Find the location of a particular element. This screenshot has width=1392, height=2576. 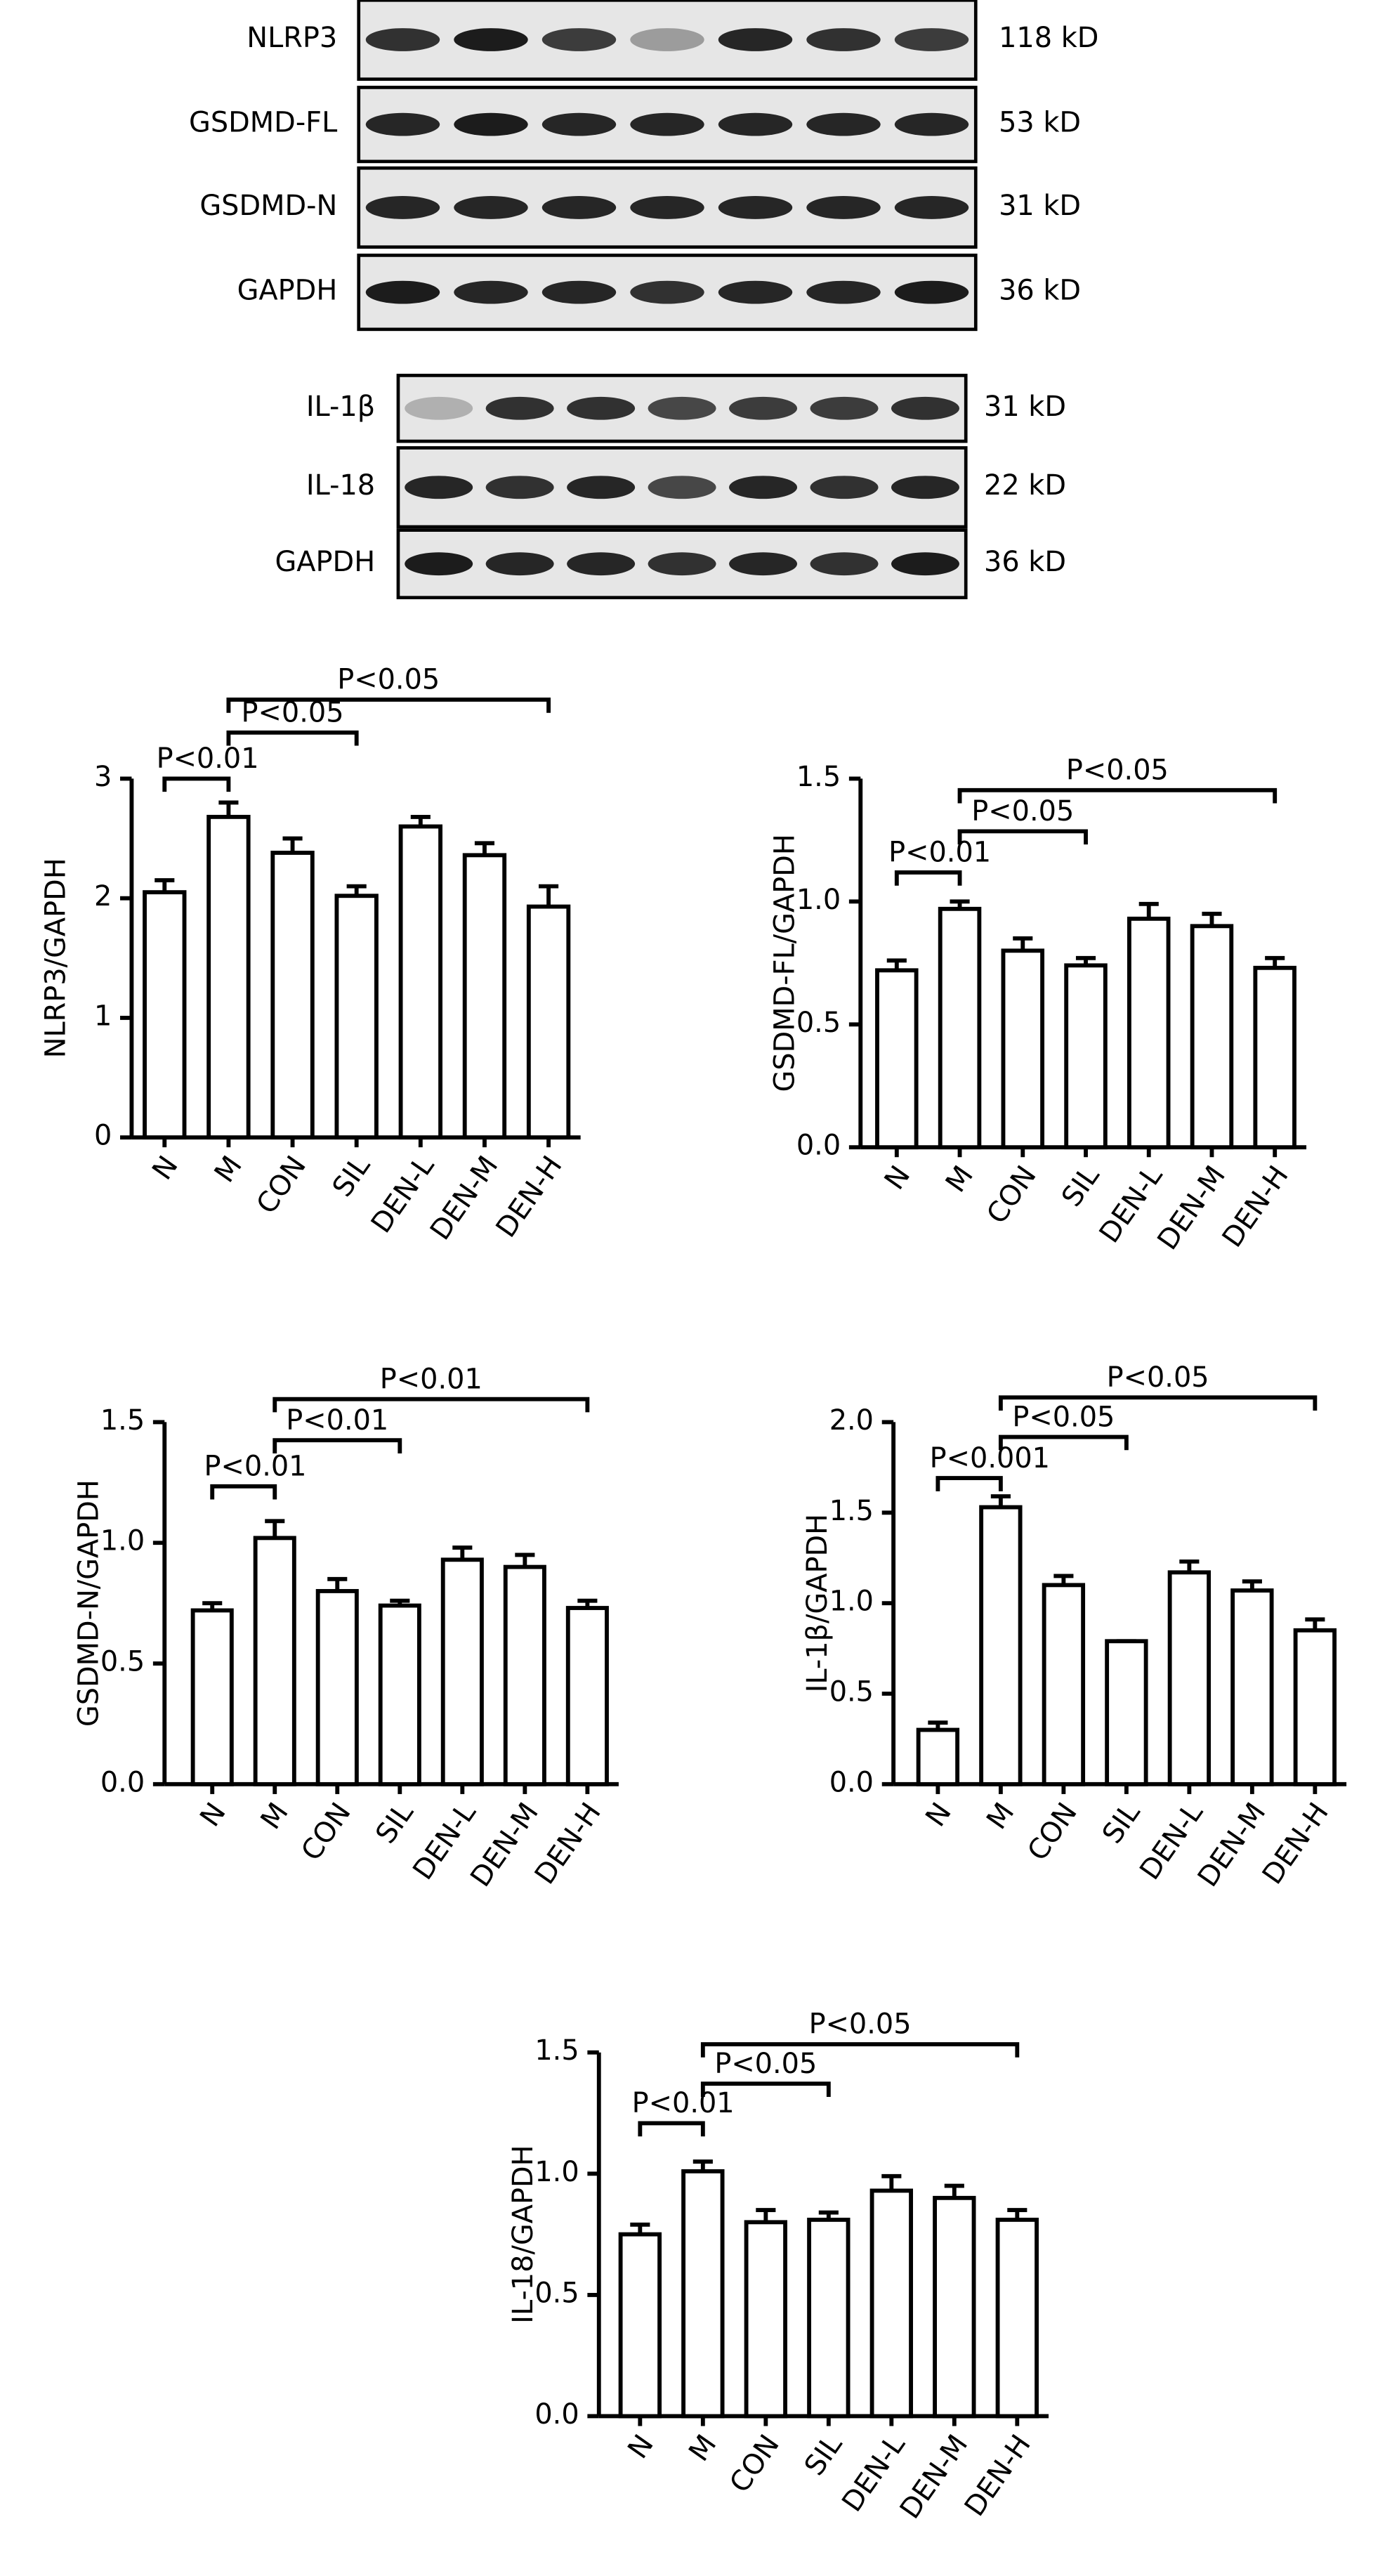

significance-label: P<0.001 is located at coordinates (990, 1458).